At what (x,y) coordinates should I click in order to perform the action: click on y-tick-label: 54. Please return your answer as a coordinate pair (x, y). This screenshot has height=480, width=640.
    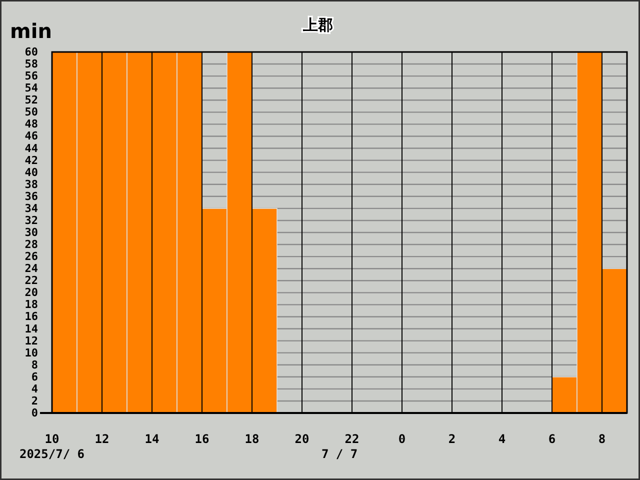
    Looking at the image, I should click on (31, 88).